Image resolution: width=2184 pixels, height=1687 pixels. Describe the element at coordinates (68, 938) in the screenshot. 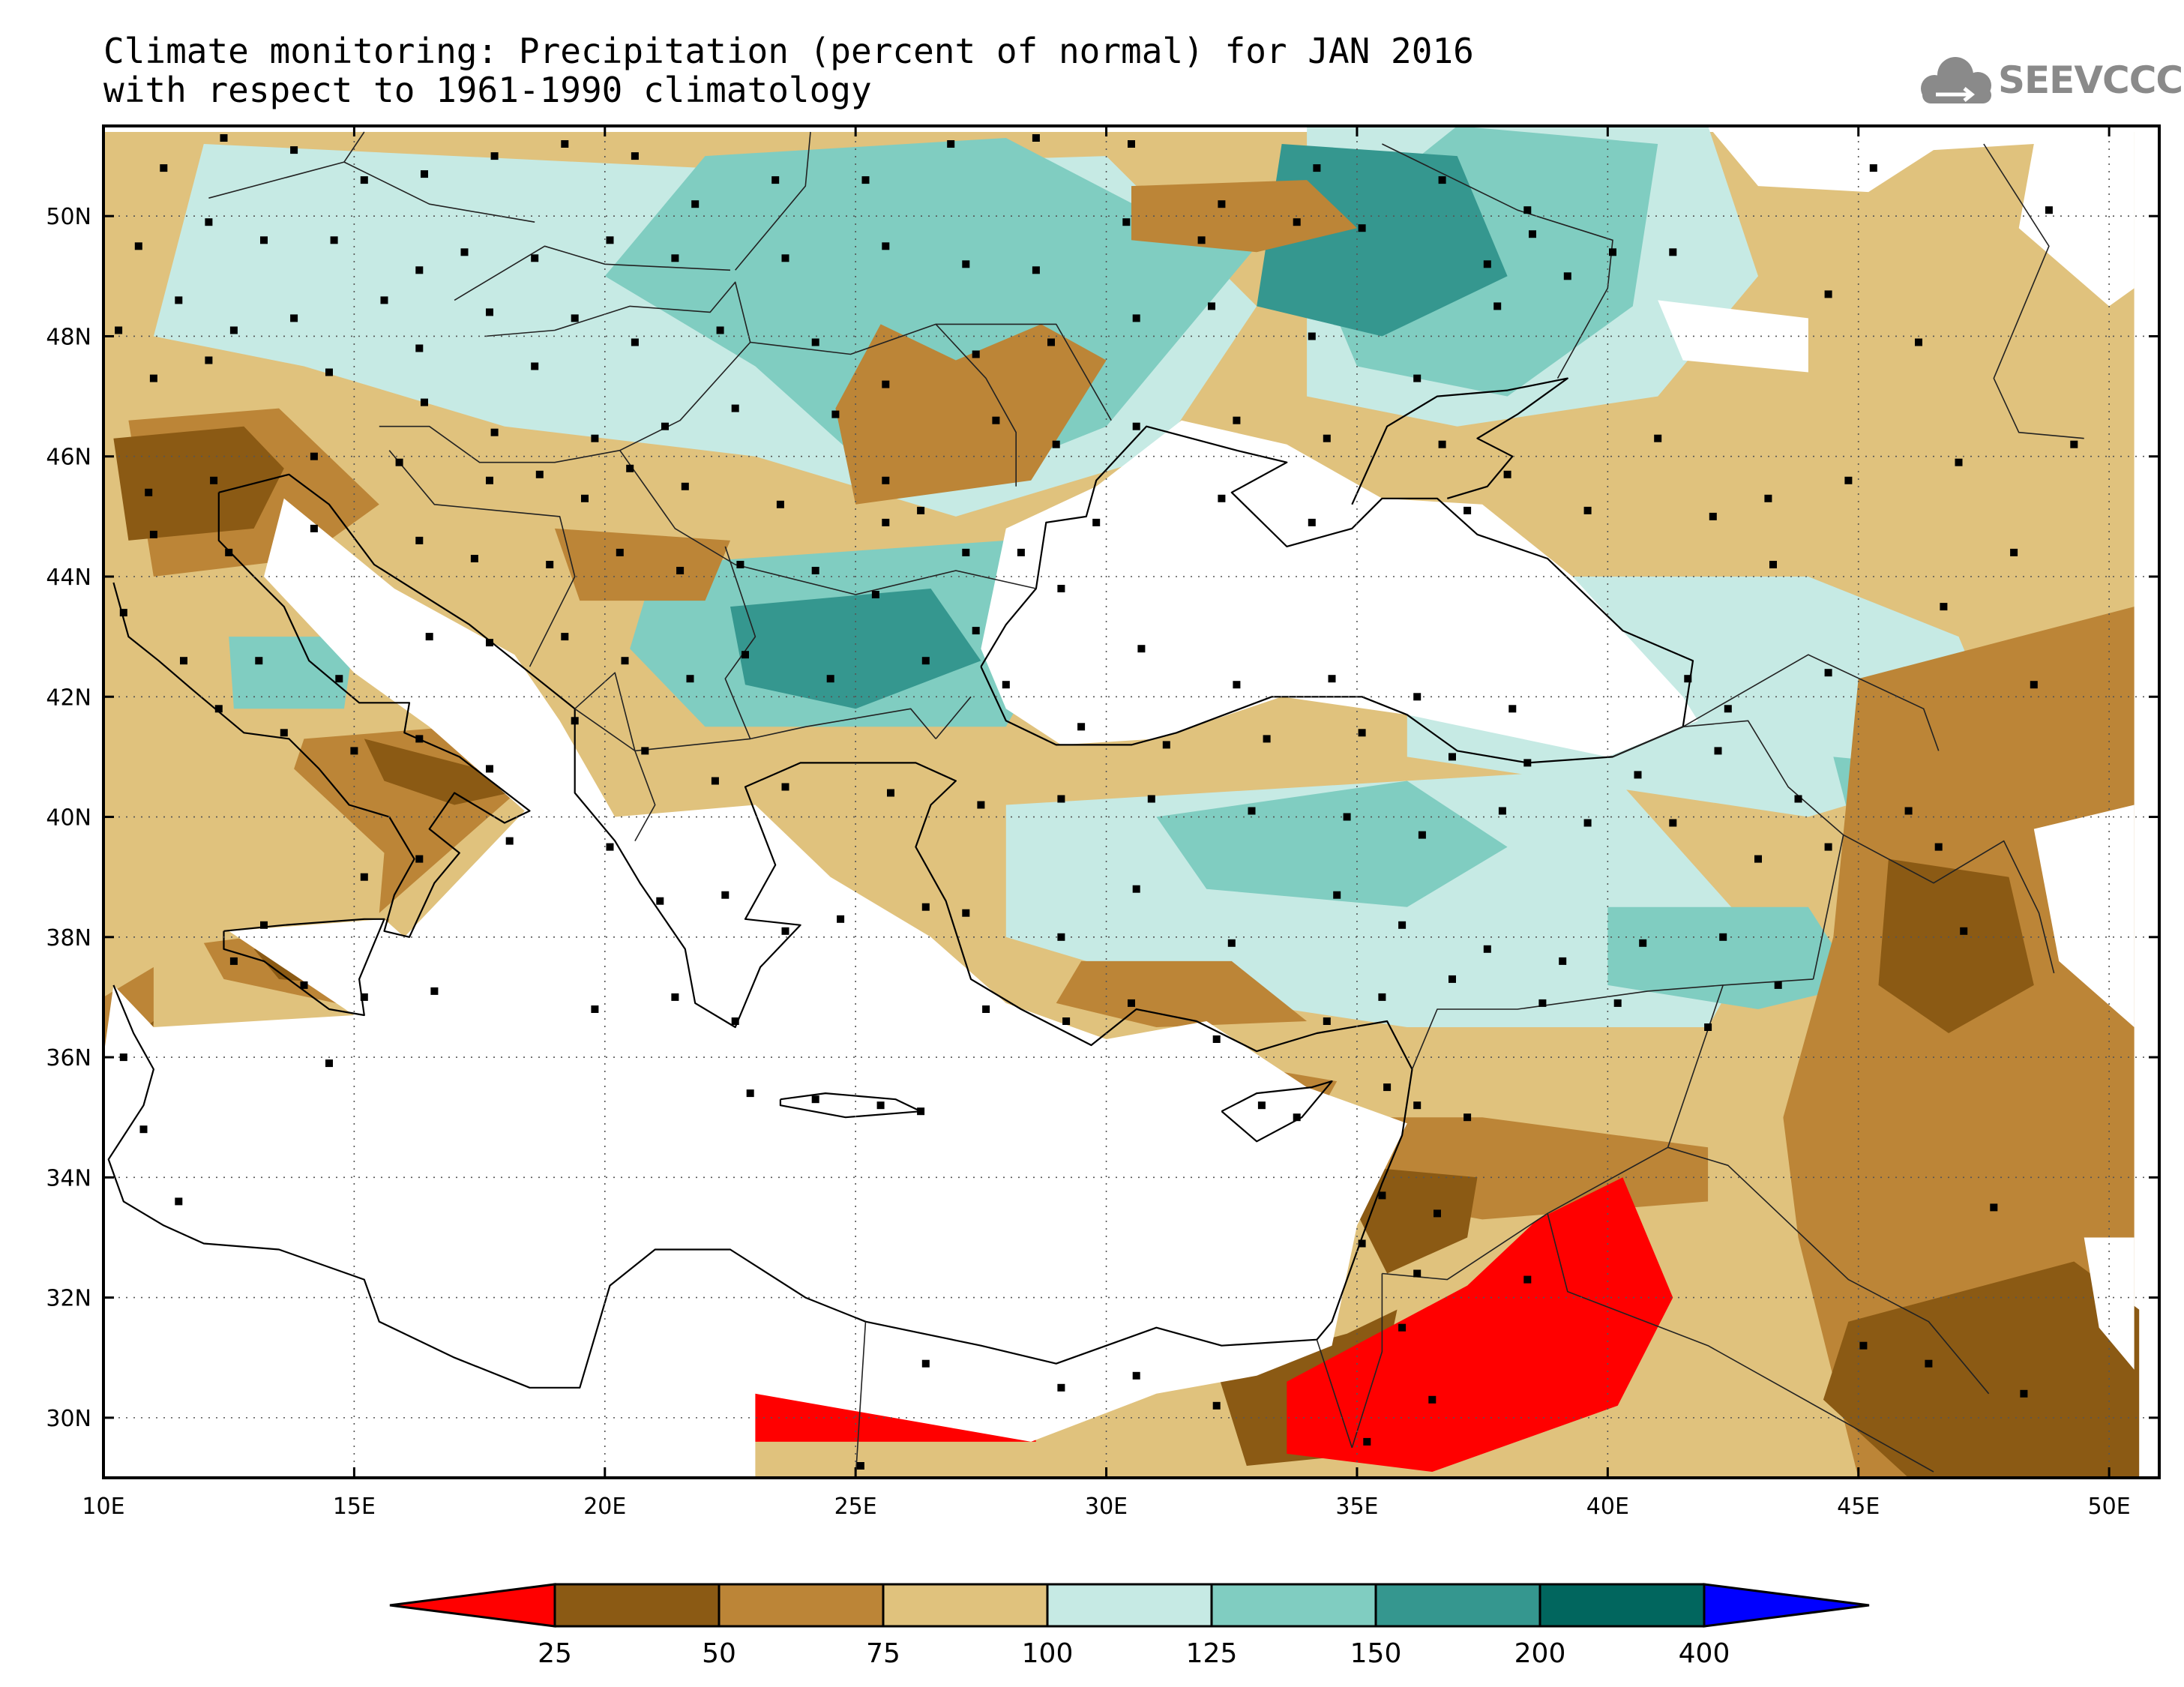

I see `lat-tick-label: 38N` at that location.